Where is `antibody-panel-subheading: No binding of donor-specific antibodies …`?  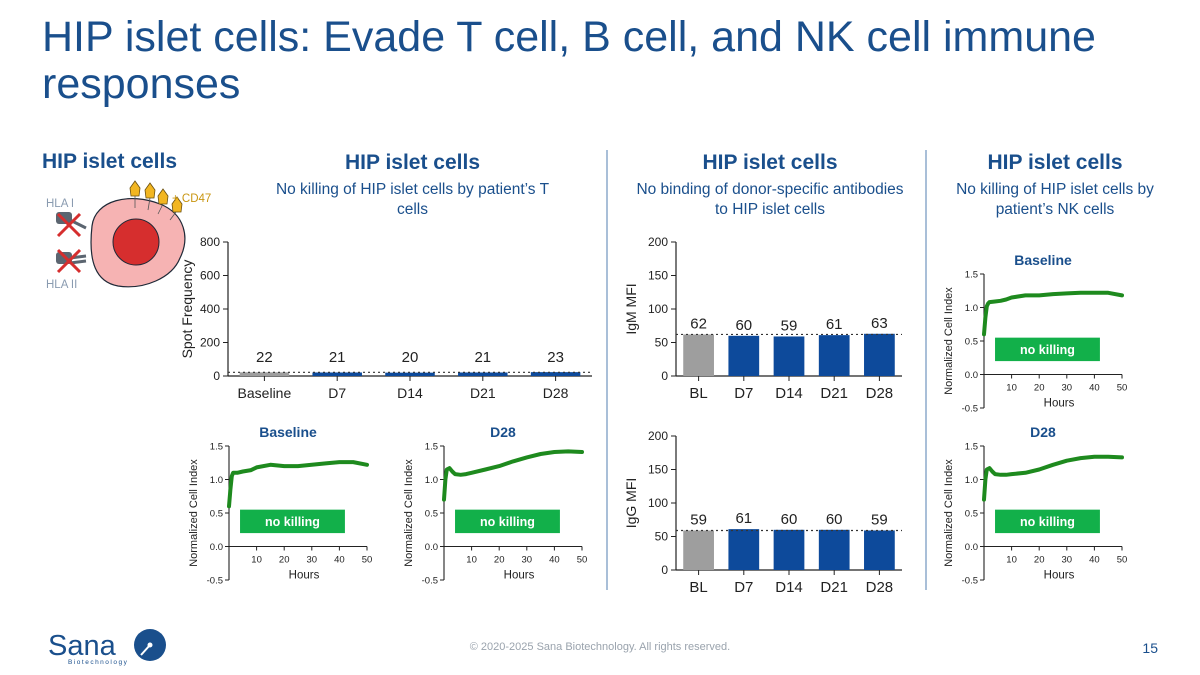
antibody-panel-subheading: No binding of donor-specific antibodies … is located at coordinates (770, 199).